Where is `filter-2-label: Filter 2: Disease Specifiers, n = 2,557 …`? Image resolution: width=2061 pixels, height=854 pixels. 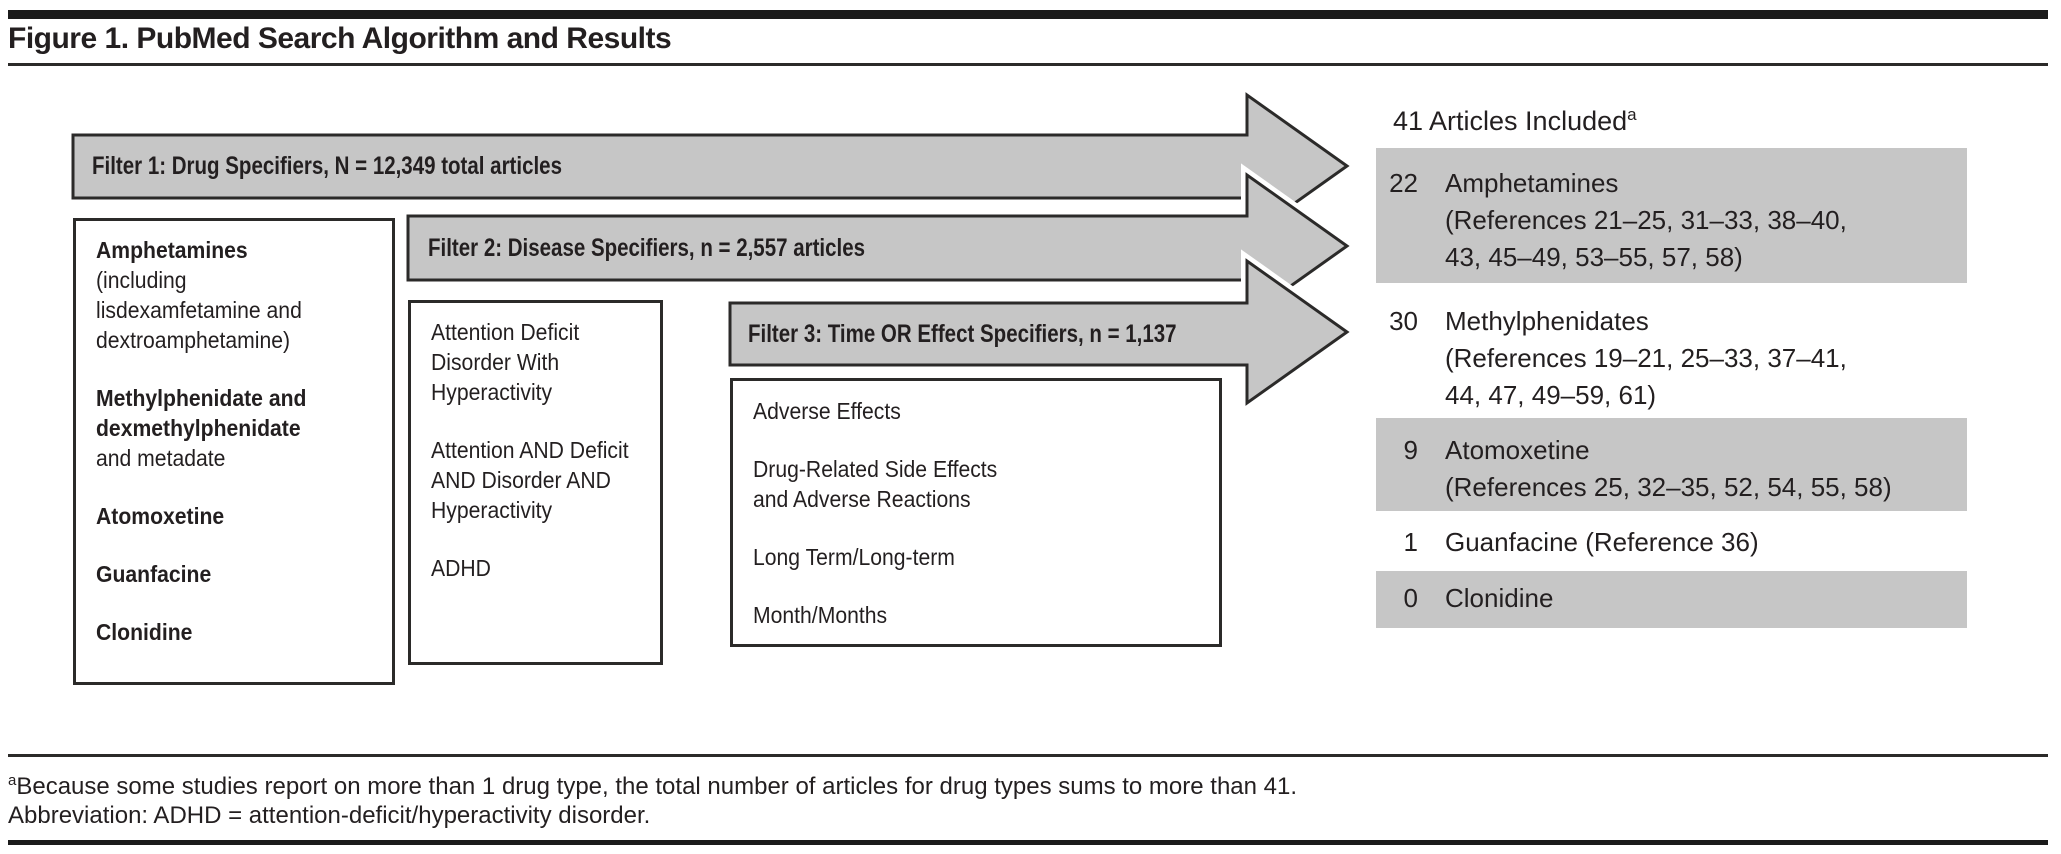
filter-2-label: Filter 2: Disease Specifiers, n = 2,557 … is located at coordinates (647, 248).